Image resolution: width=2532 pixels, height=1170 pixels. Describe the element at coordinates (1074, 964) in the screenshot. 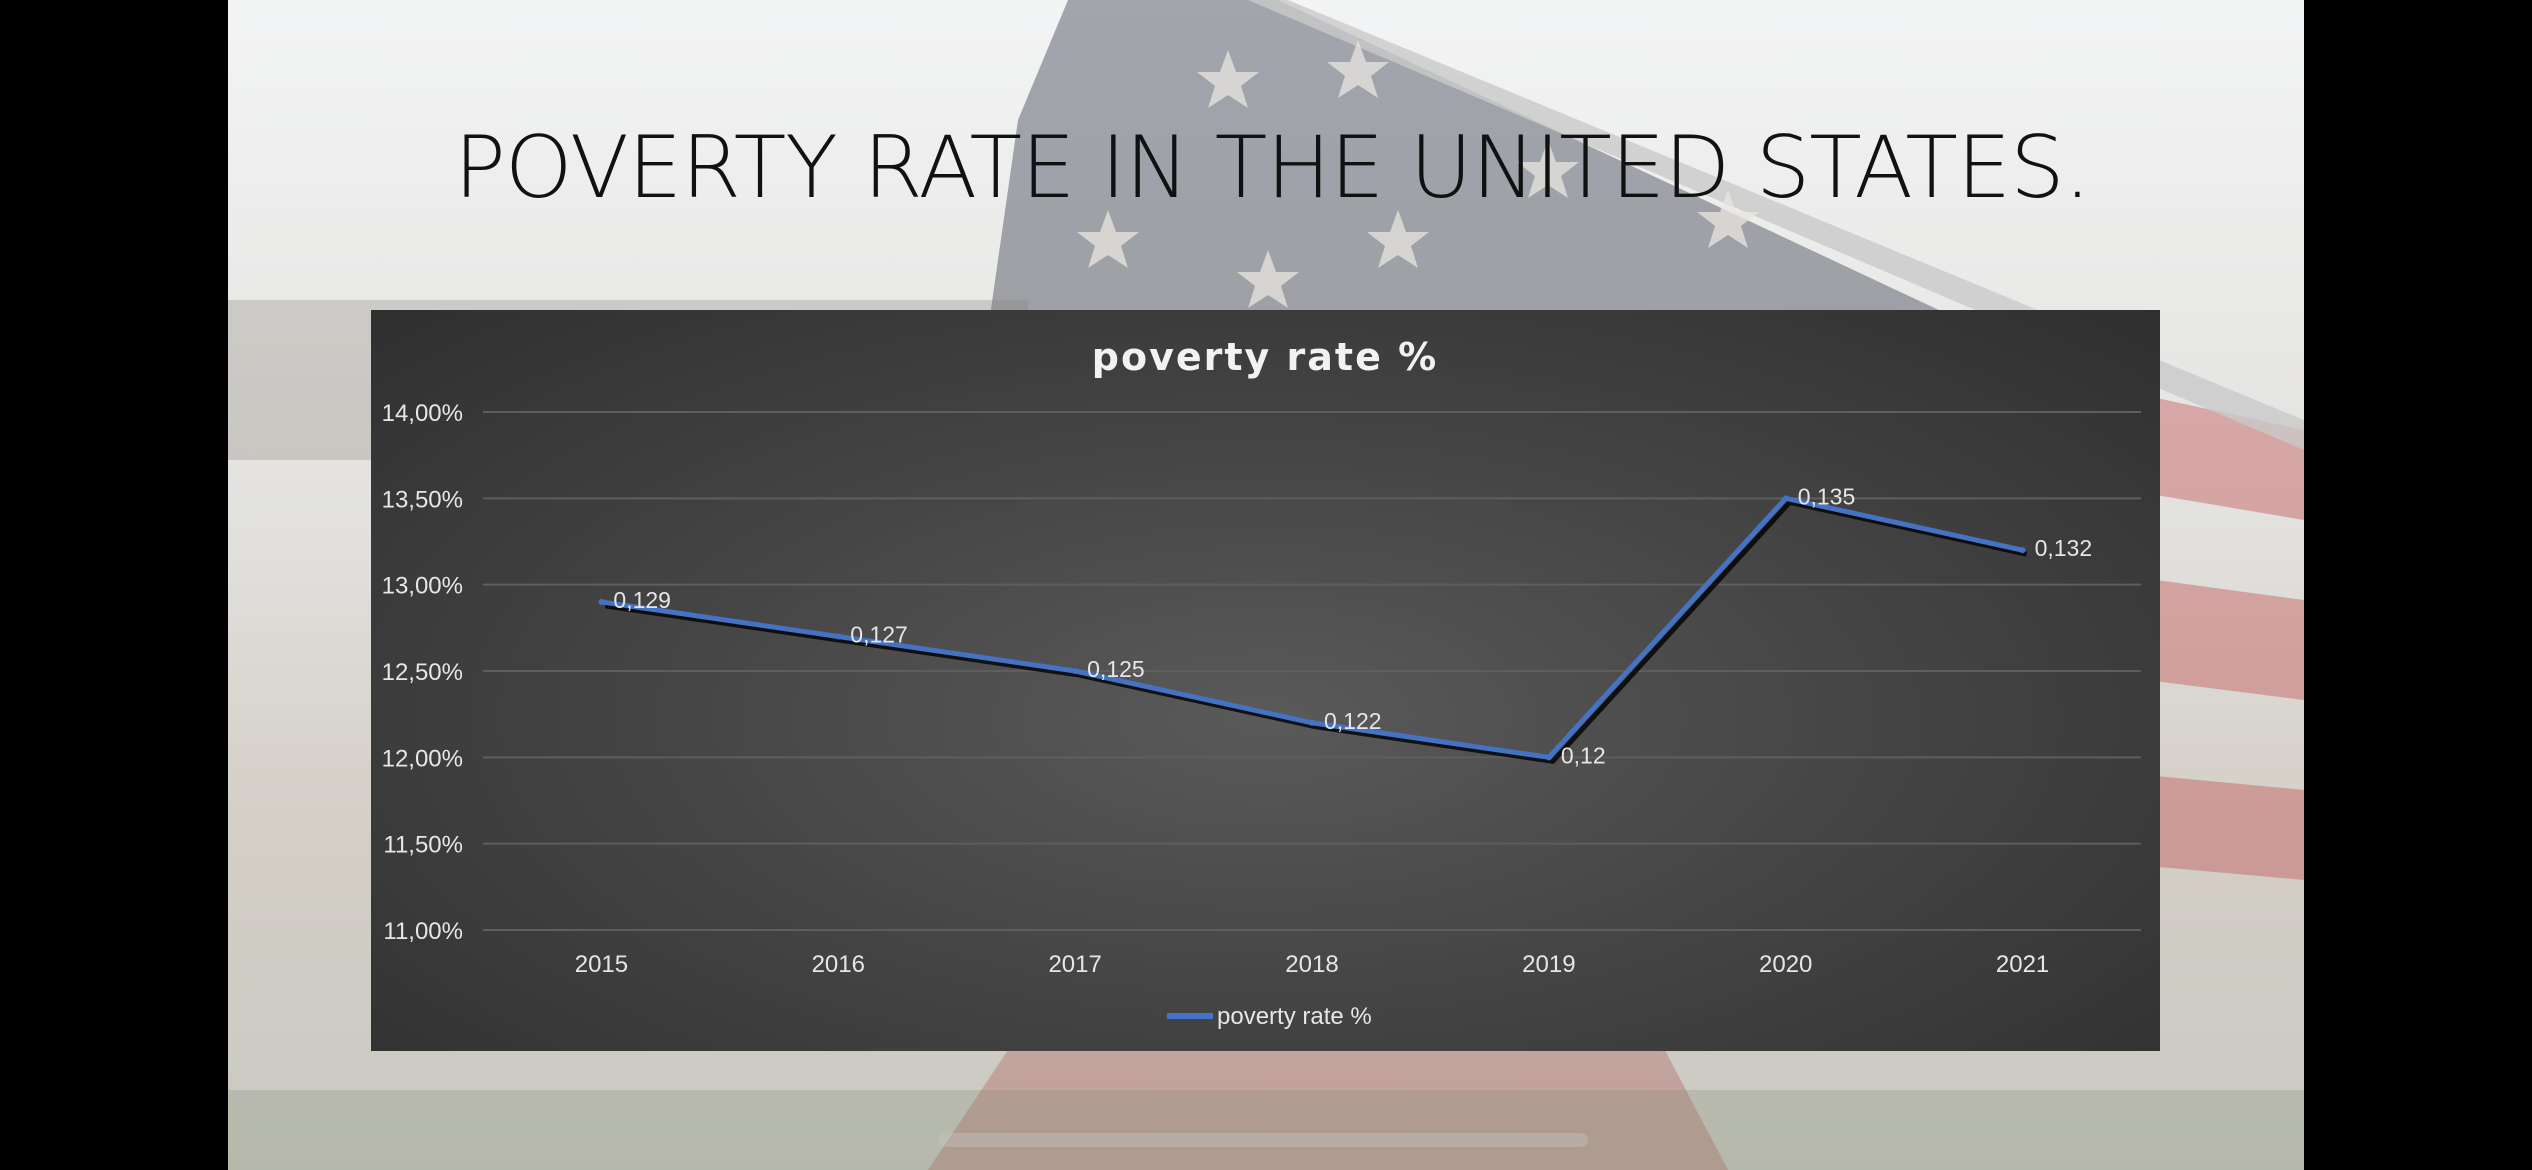

I see `x-tick-label: 2017` at that location.